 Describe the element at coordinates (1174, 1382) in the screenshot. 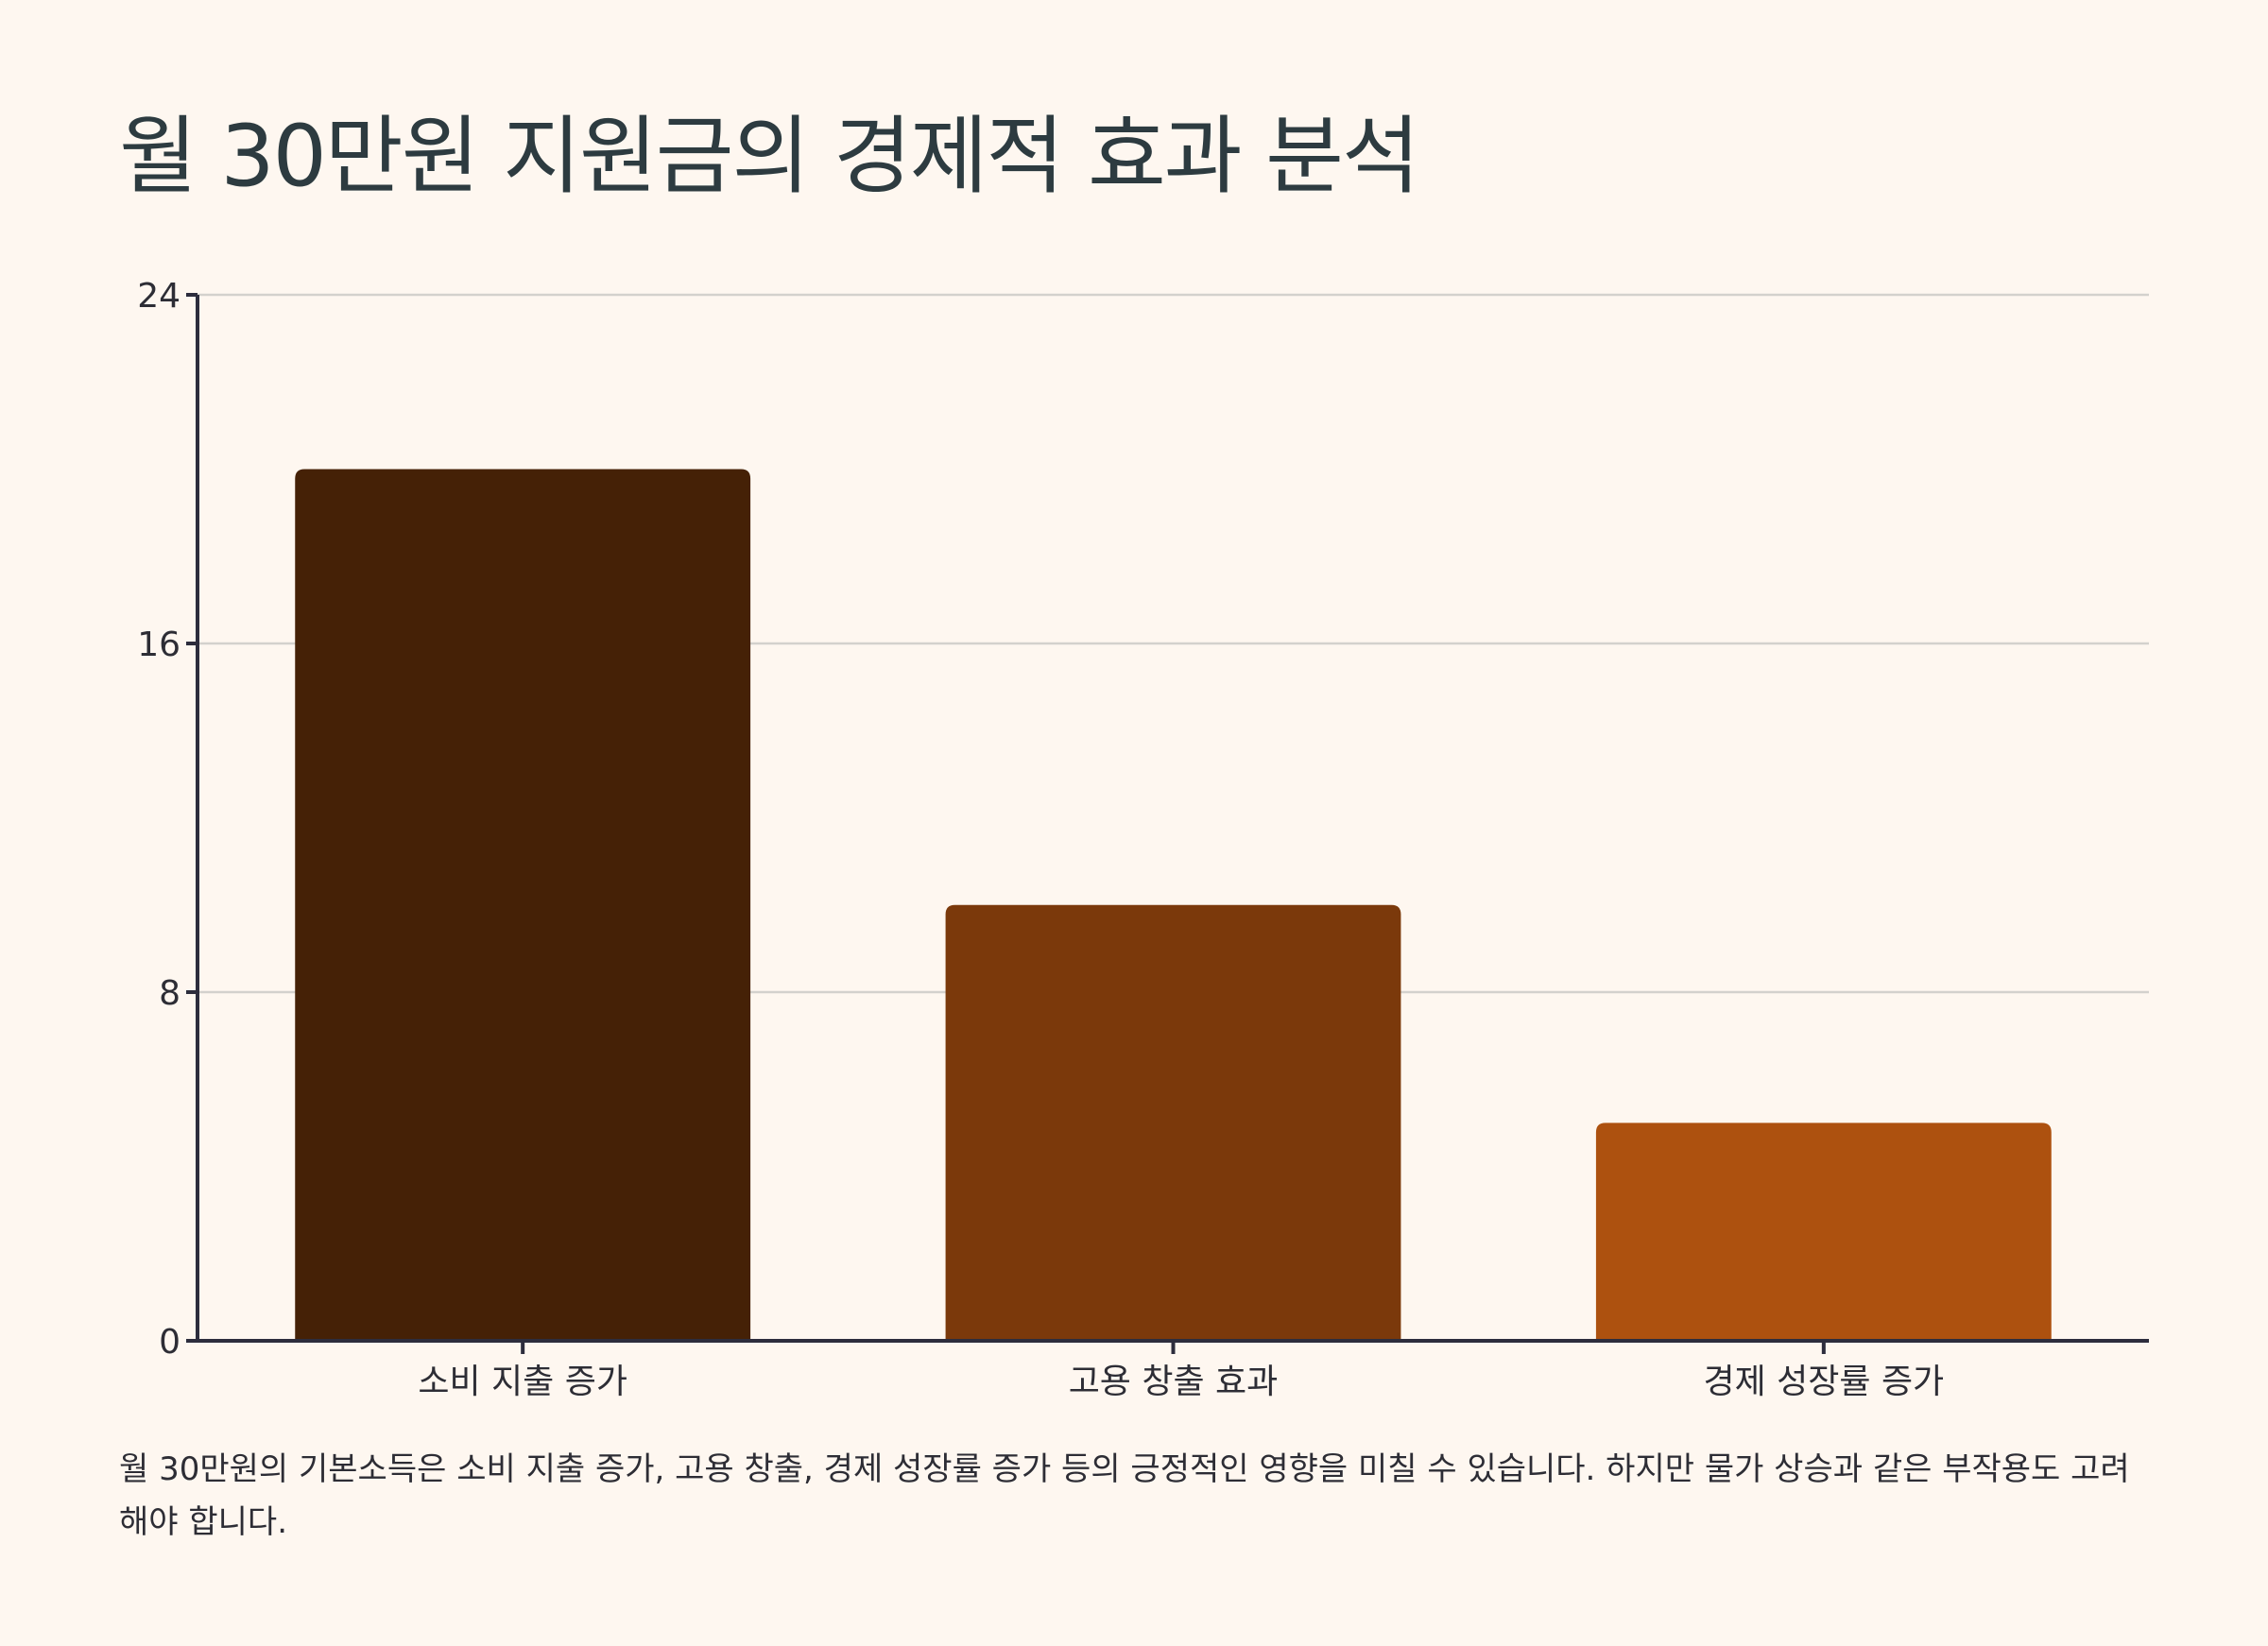

I see `x-tick-label: 고용 창출 효과` at that location.